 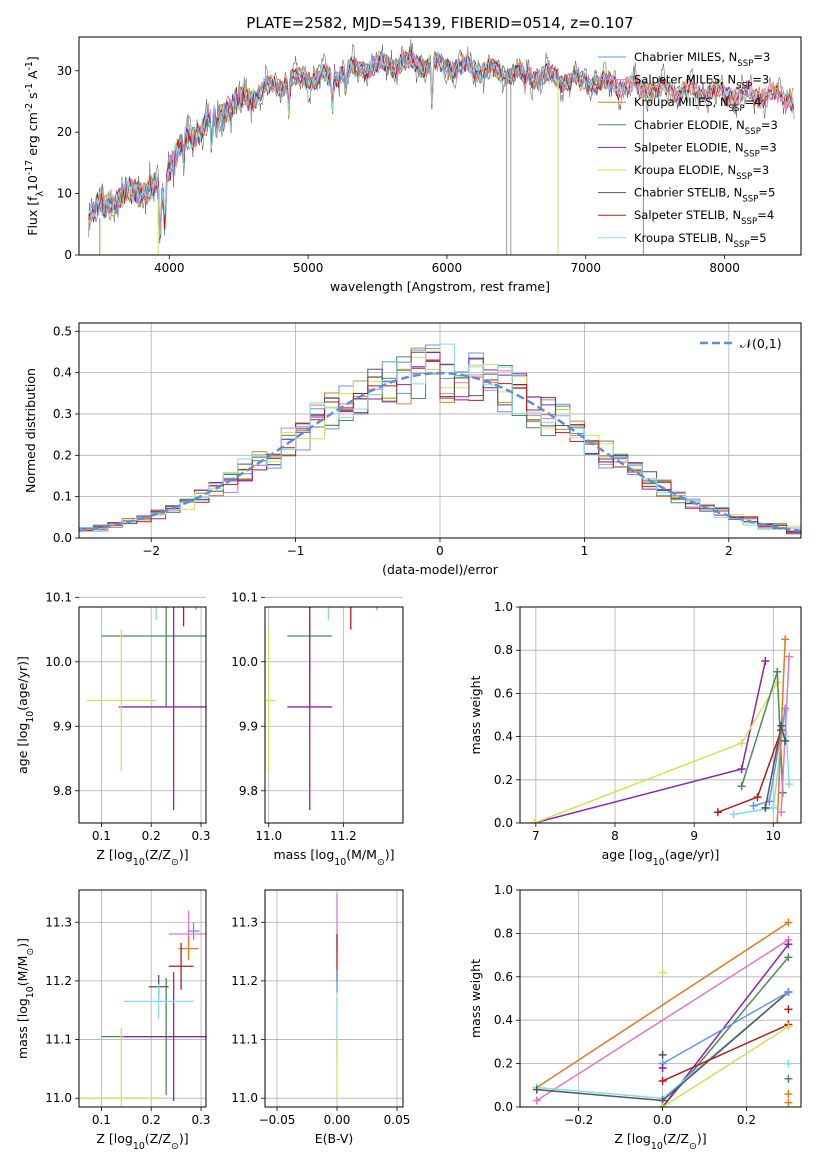 I want to click on text-span: =5, so click(x=758, y=238).